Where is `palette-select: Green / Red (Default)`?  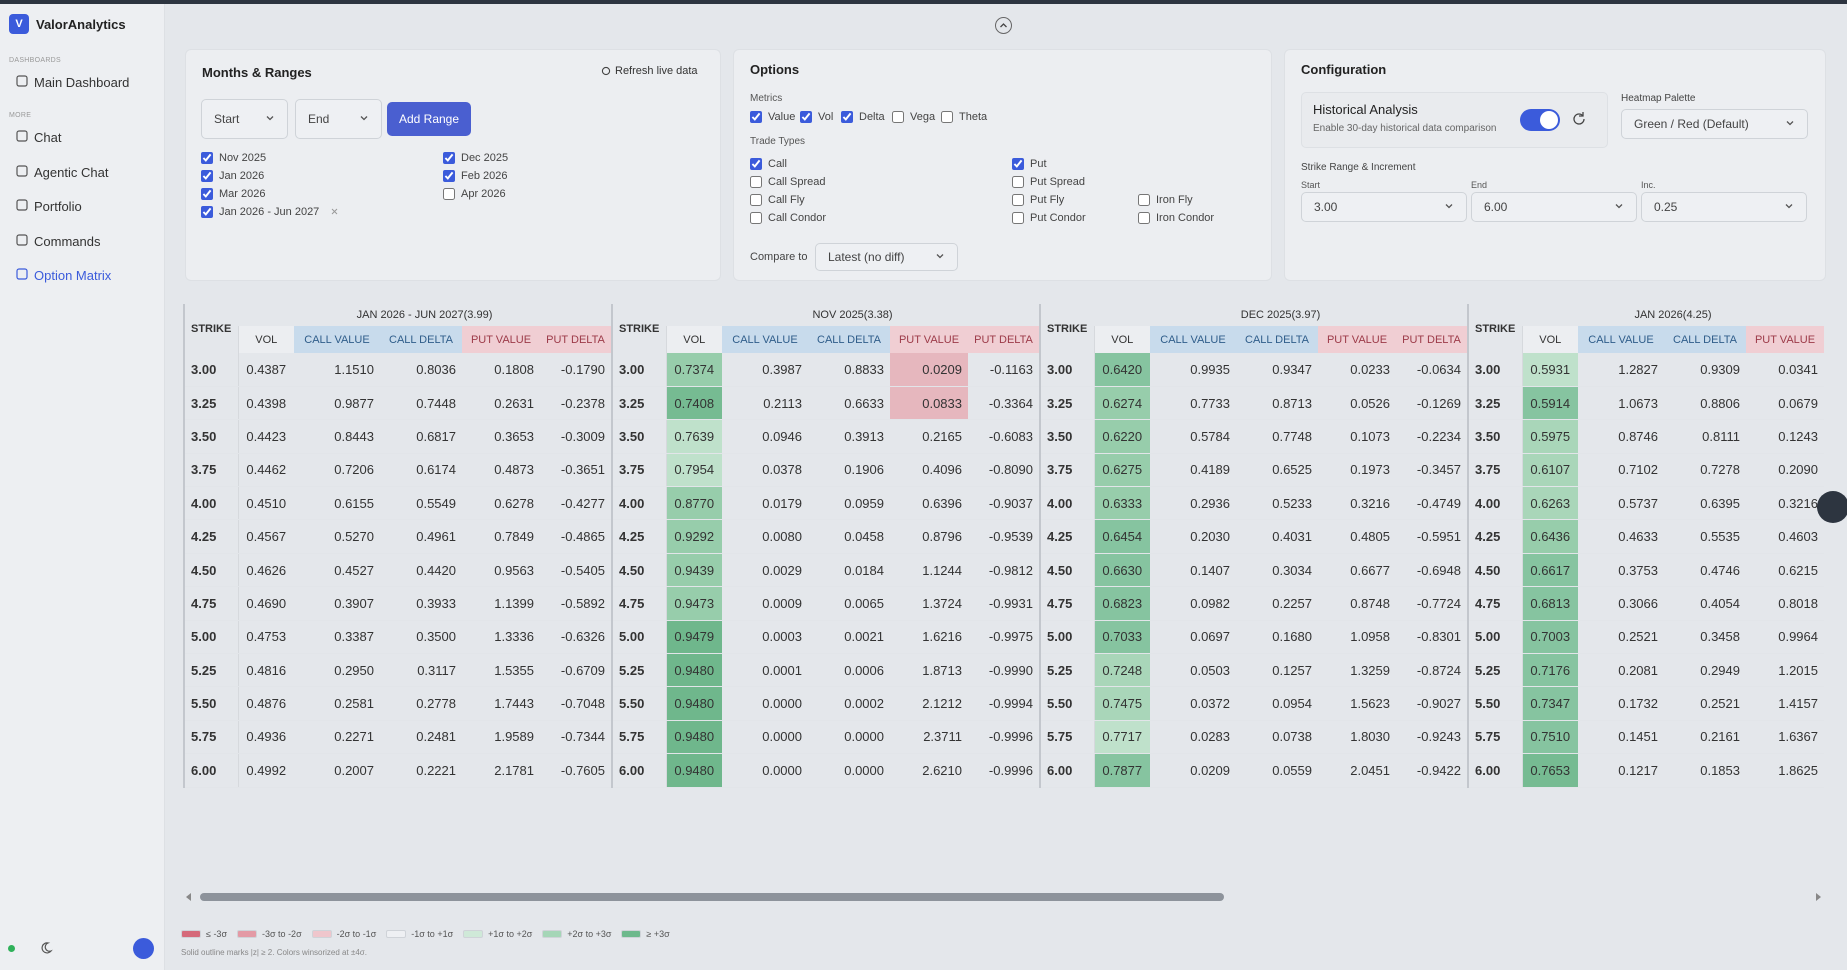
palette-select: Green / Red (Default) is located at coordinates (1714, 124).